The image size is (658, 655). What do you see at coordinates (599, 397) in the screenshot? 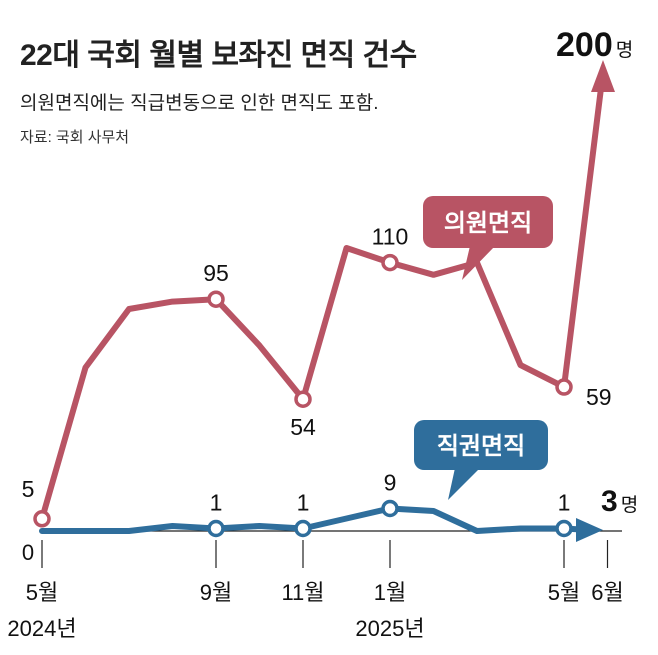
I see `data-label-red-12: 59` at bounding box center [599, 397].